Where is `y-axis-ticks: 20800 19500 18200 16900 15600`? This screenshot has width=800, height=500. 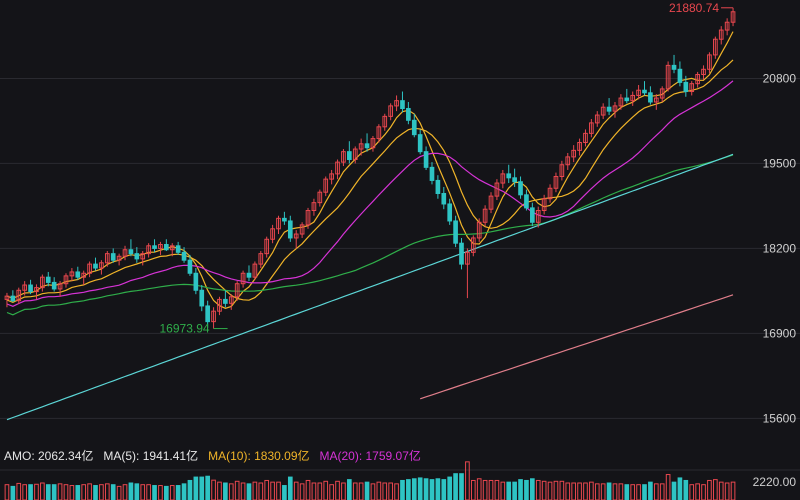
y-axis-ticks: 20800 19500 18200 16900 15600 is located at coordinates (780, 248).